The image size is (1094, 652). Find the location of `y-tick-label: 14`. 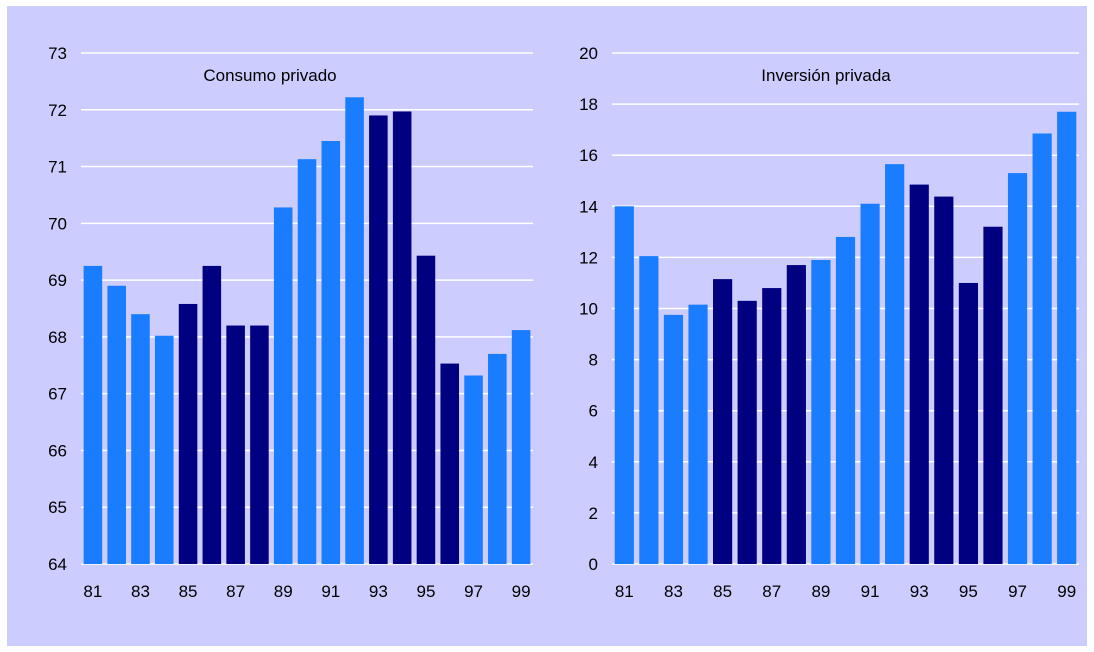

y-tick-label: 14 is located at coordinates (588, 206).